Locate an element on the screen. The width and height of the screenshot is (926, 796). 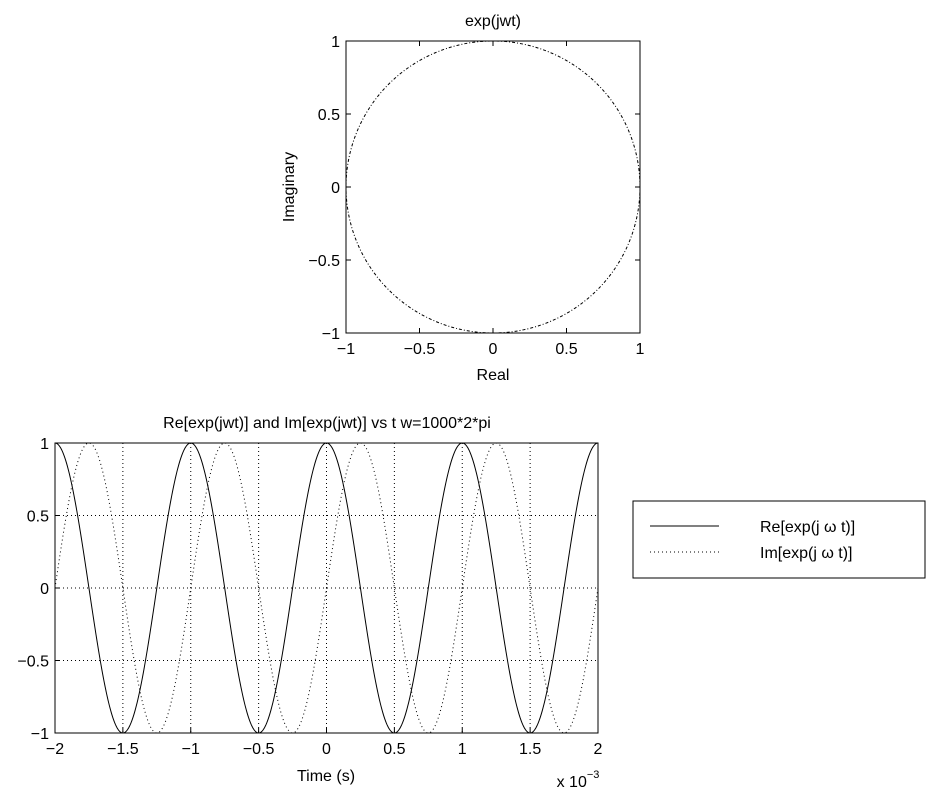
chart2-x-tick-label: −2 is located at coordinates (55, 749).